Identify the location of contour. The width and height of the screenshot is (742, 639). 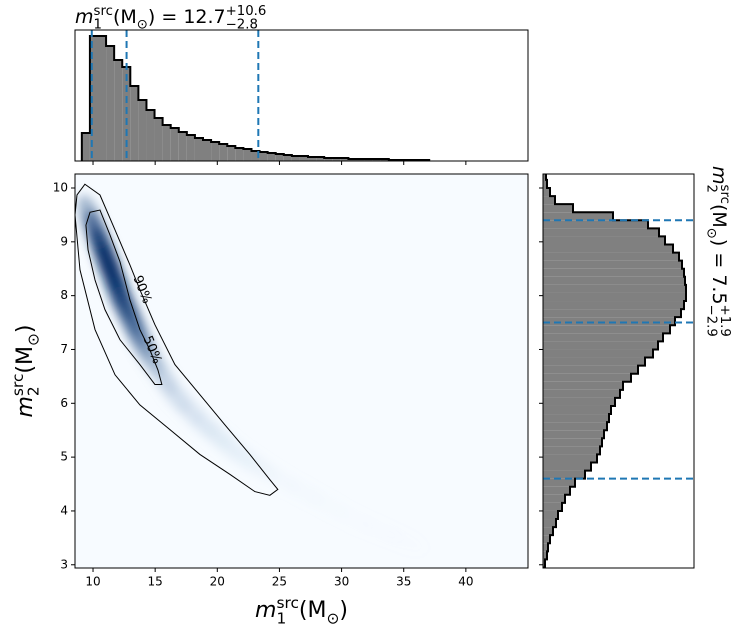
(177, 339).